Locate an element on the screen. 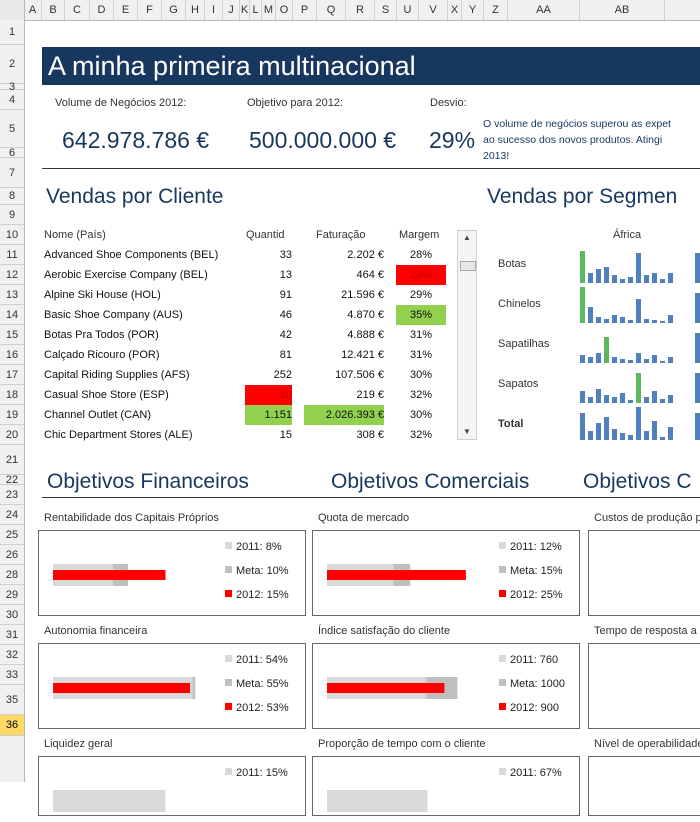  client-revenue-cell: 2.026.393 € is located at coordinates (344, 415).